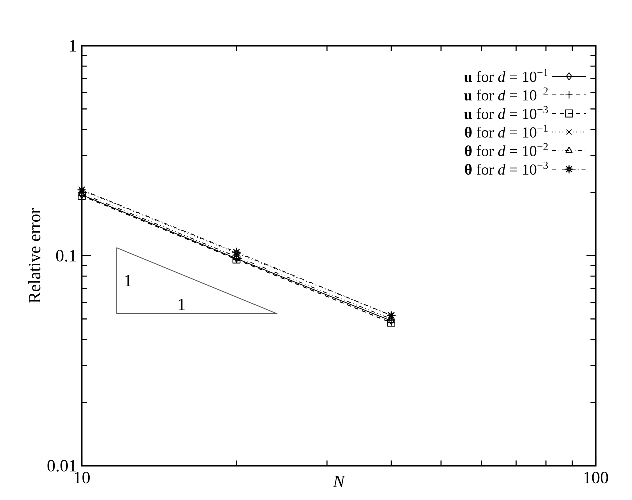 The width and height of the screenshot is (632, 500). Describe the element at coordinates (596, 478) in the screenshot. I see `x-tick-label: 100` at that location.